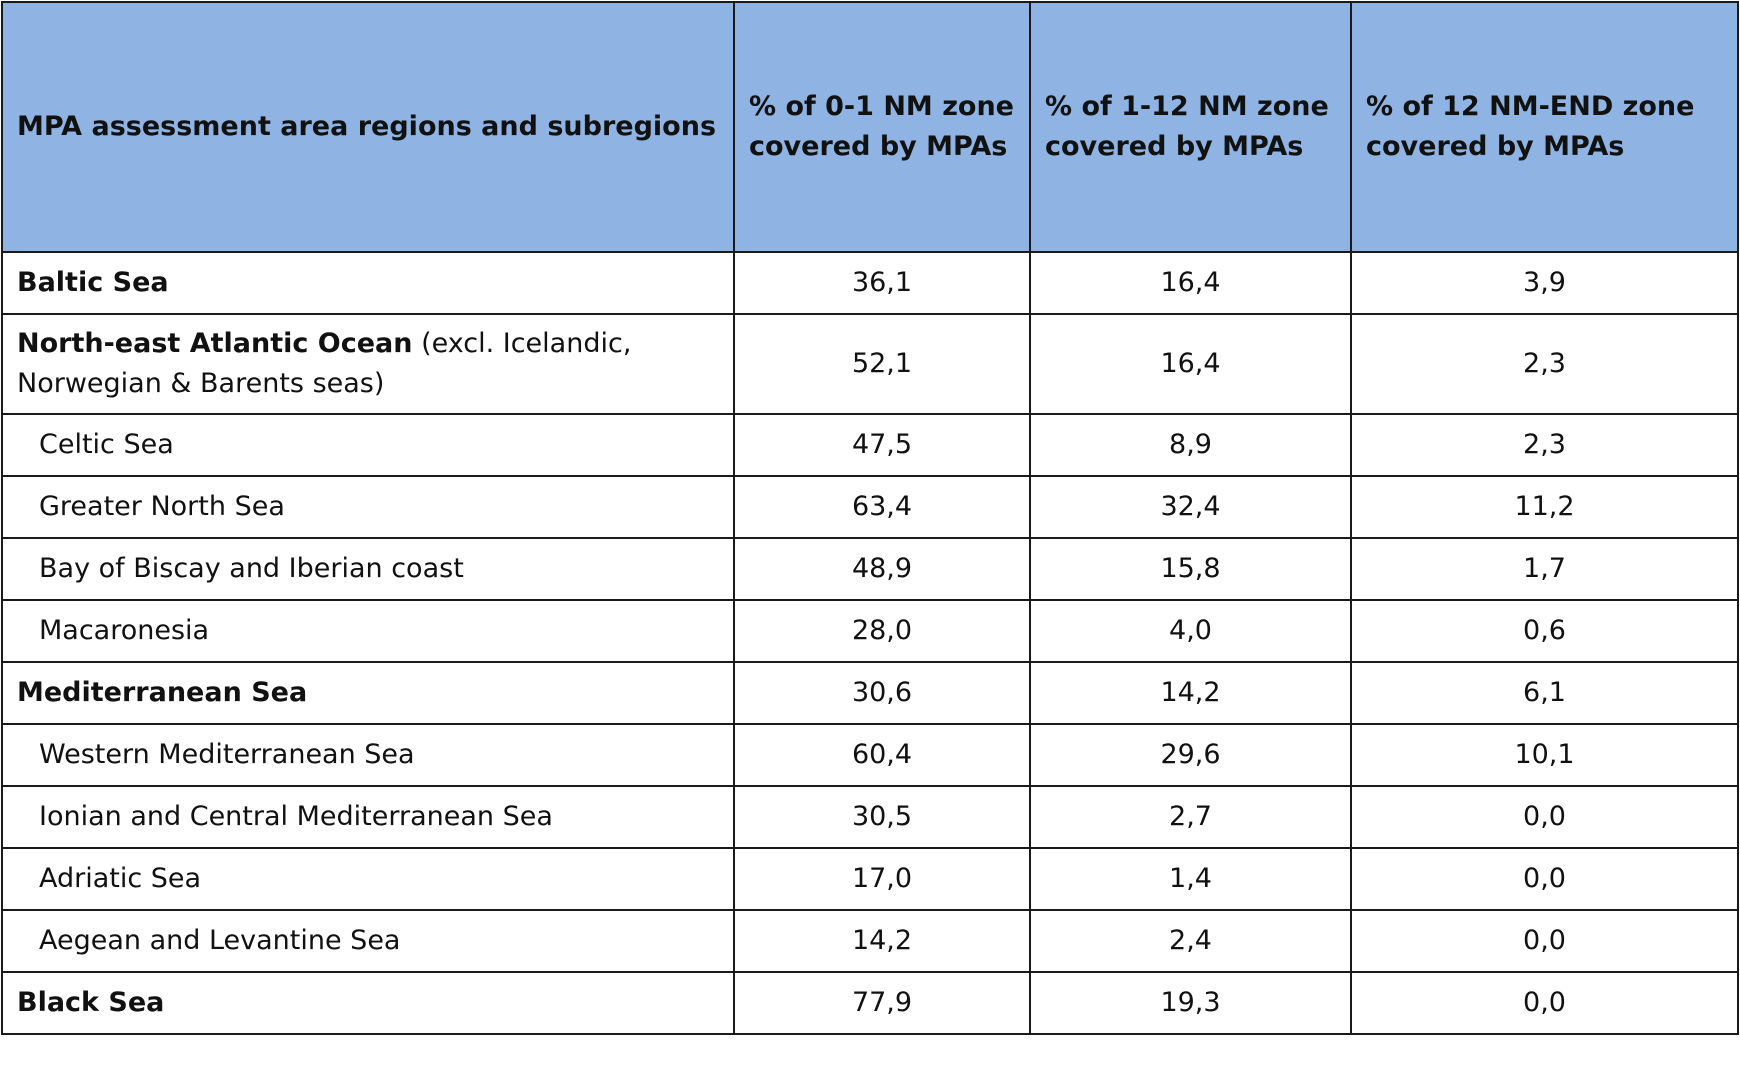 The width and height of the screenshot is (1740, 1068). Describe the element at coordinates (1190, 631) in the screenshot. I see `cell-1-12nm: 4,0` at that location.